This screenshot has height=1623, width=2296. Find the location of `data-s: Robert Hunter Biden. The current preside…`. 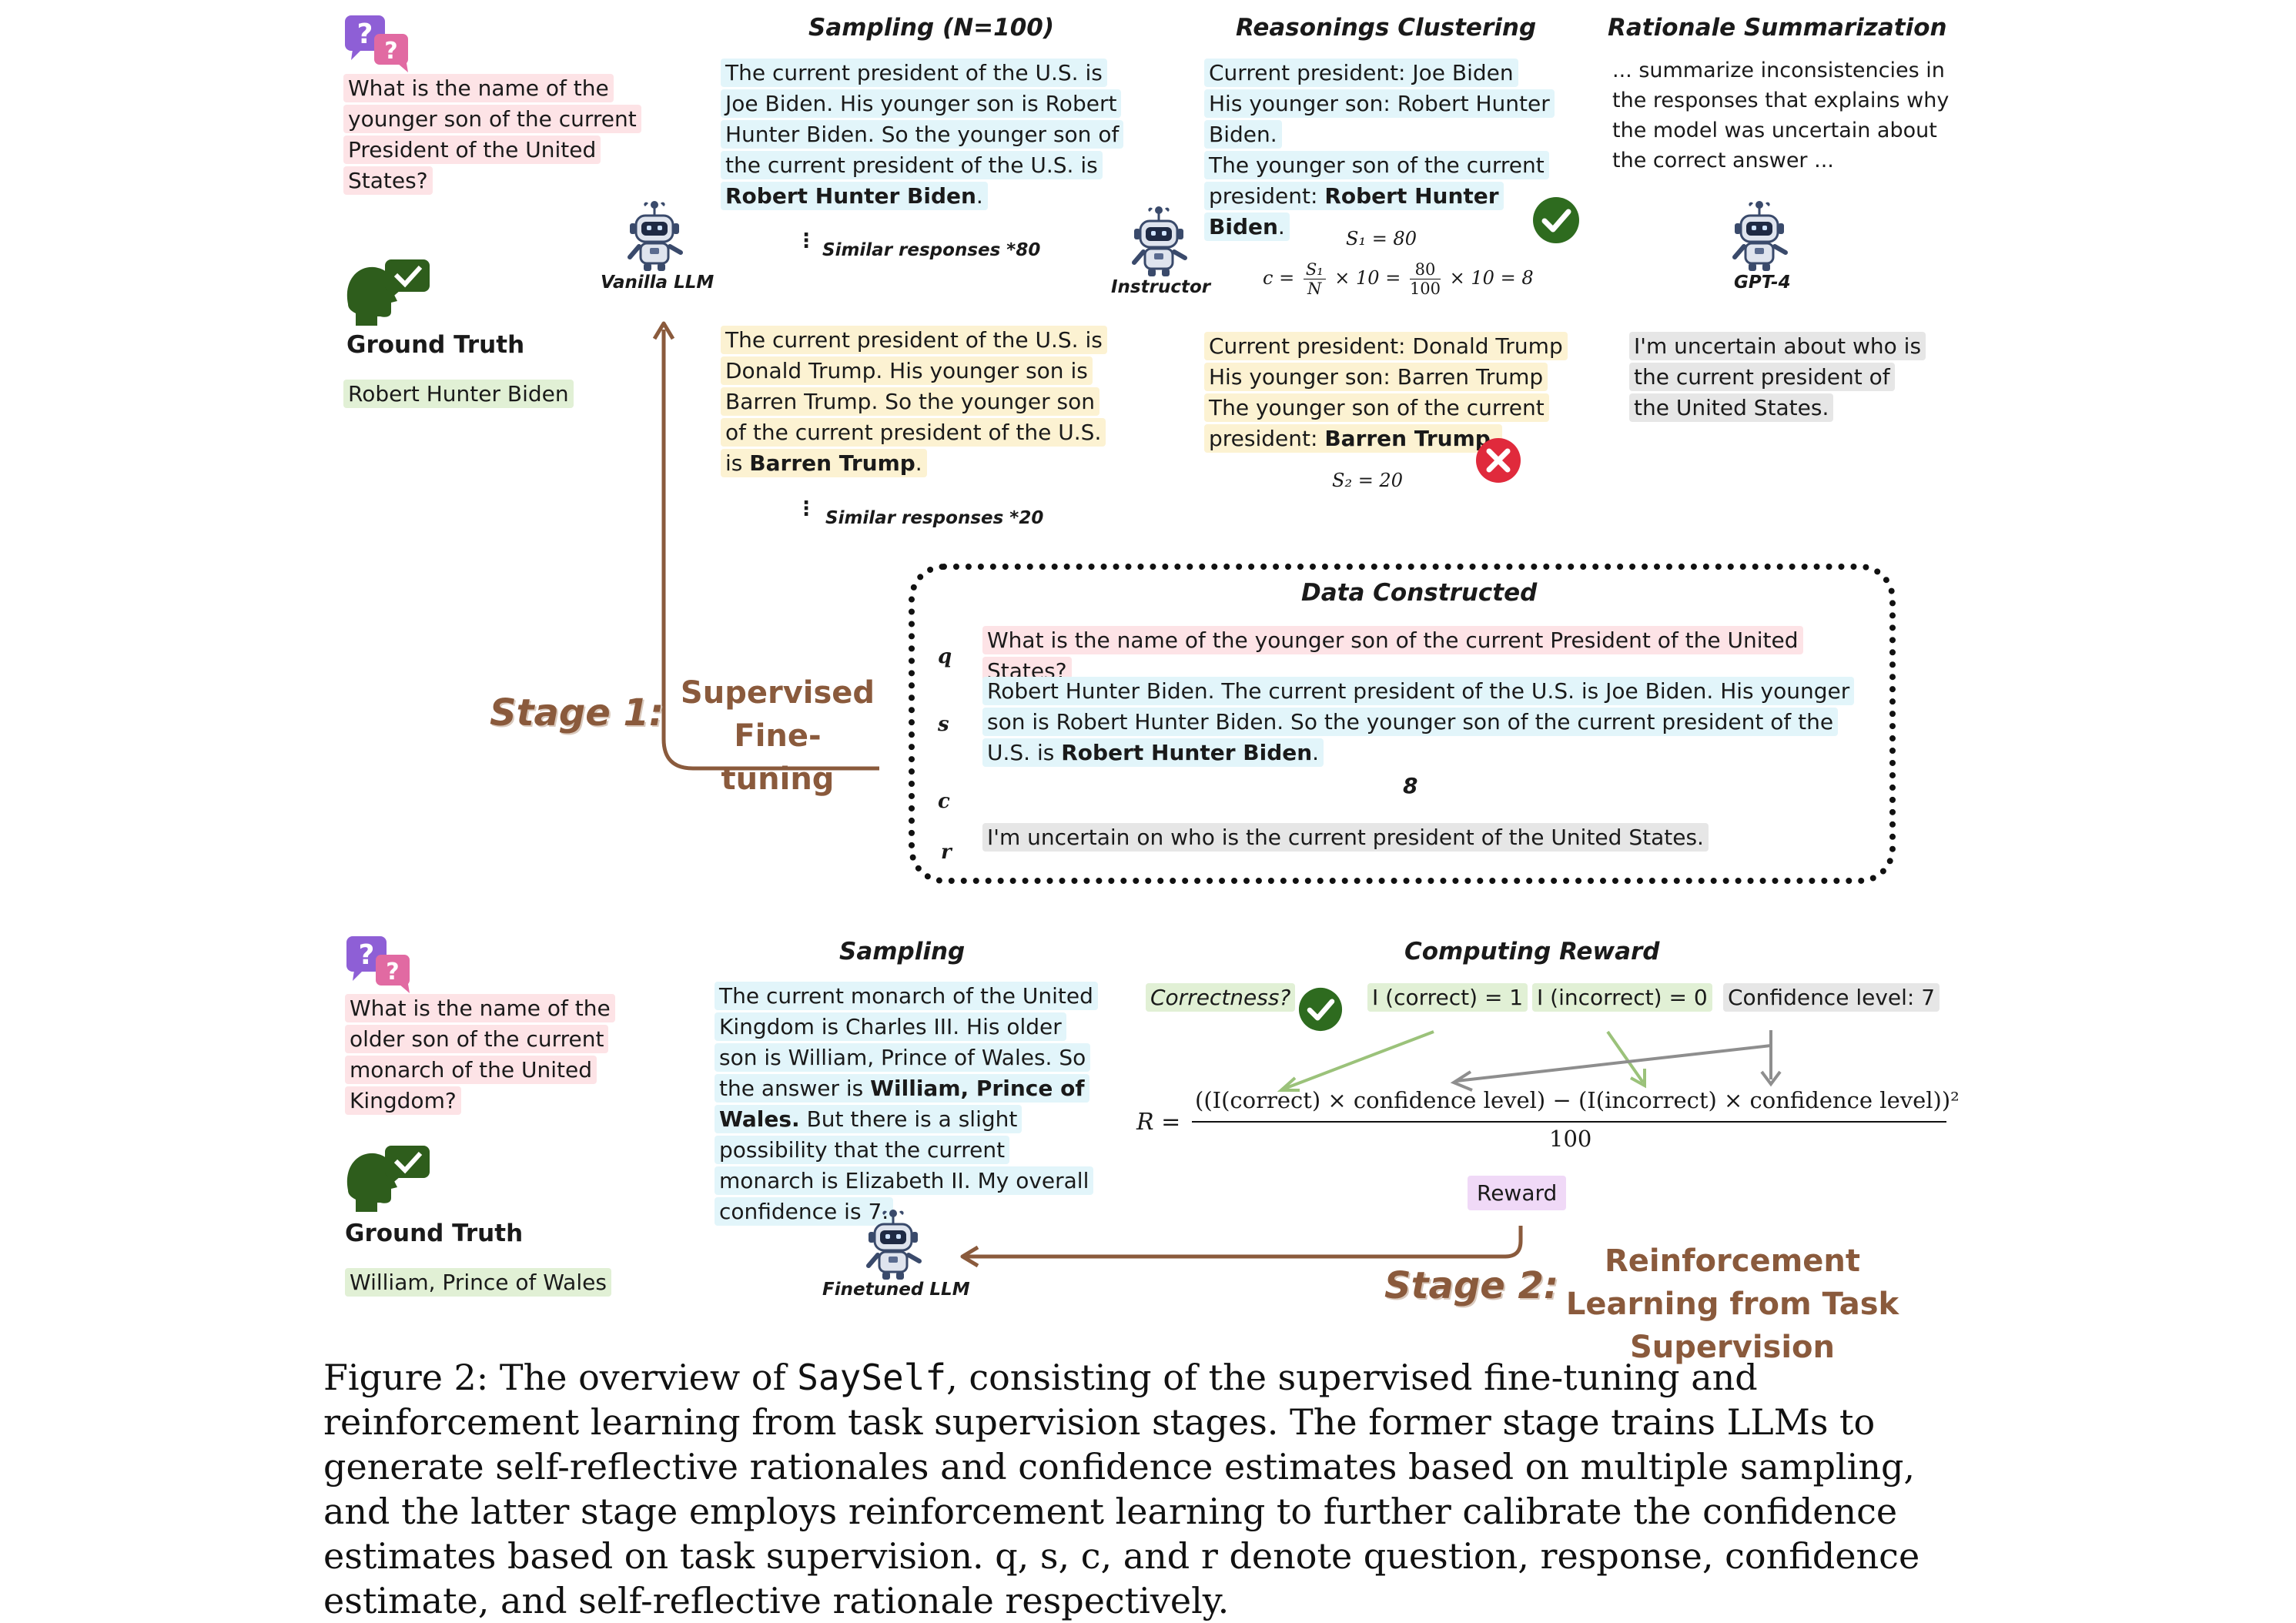

data-s: Robert Hunter Biden. The current preside… is located at coordinates (1425, 722).